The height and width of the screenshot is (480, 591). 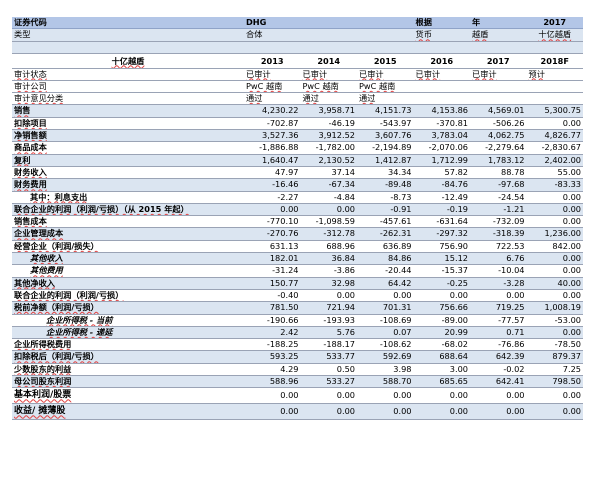 What do you see at coordinates (441, 345) in the screenshot?
I see `line-item-value-cell: -68.02` at bounding box center [441, 345].